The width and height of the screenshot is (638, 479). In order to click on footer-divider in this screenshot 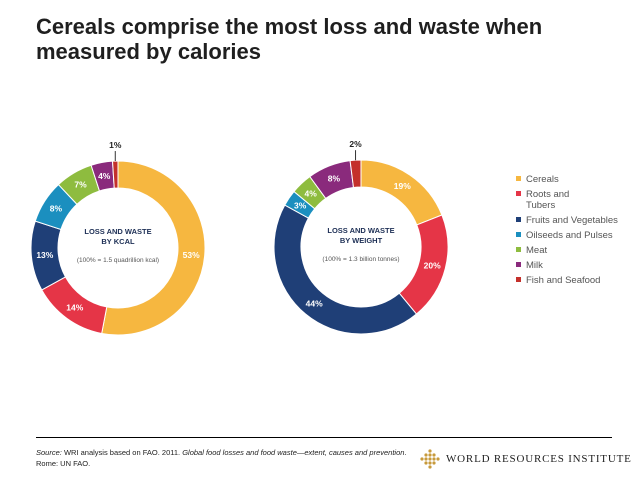, I will do `click(324, 437)`.